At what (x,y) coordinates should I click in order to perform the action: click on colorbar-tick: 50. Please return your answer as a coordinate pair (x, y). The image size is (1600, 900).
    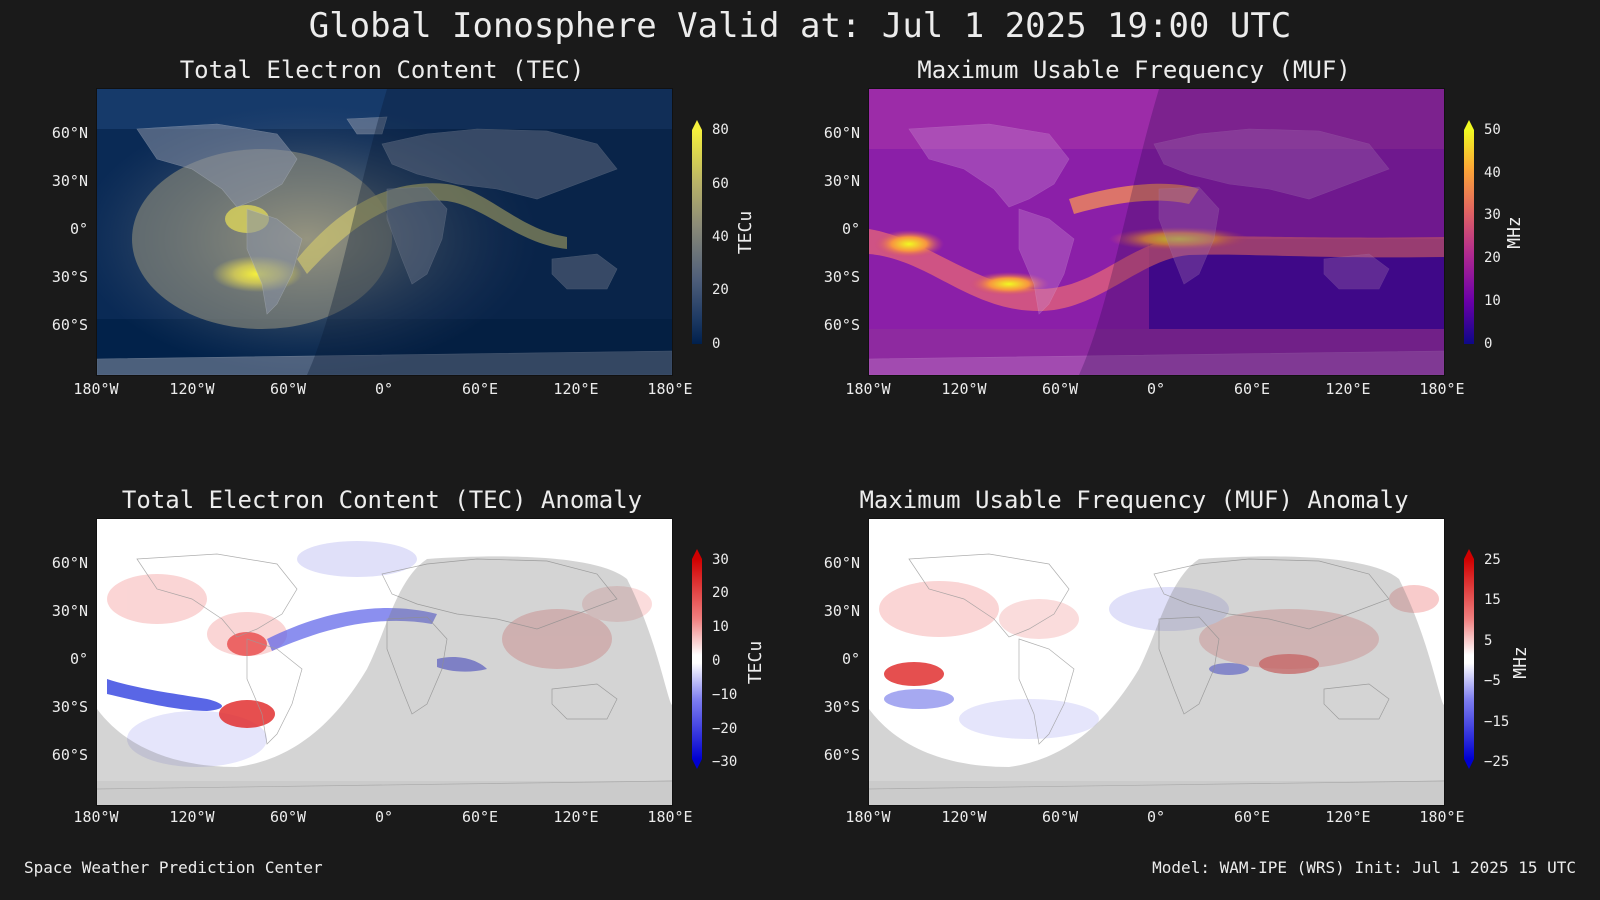
    Looking at the image, I should click on (1492, 130).